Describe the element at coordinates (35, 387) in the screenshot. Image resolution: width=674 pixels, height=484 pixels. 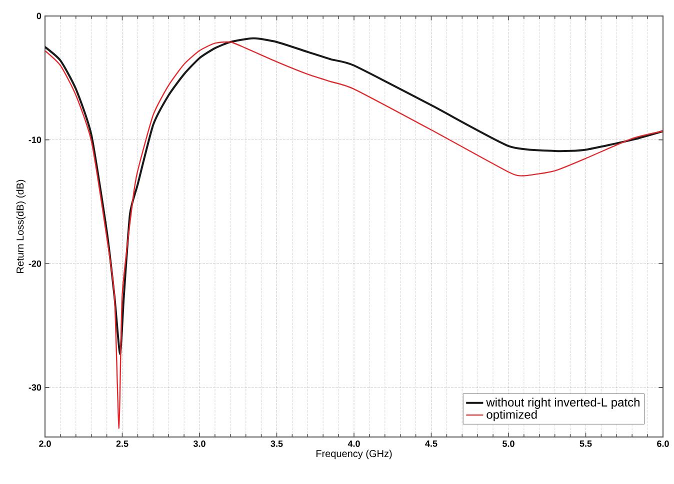
I see `y-tick-label: -30` at that location.